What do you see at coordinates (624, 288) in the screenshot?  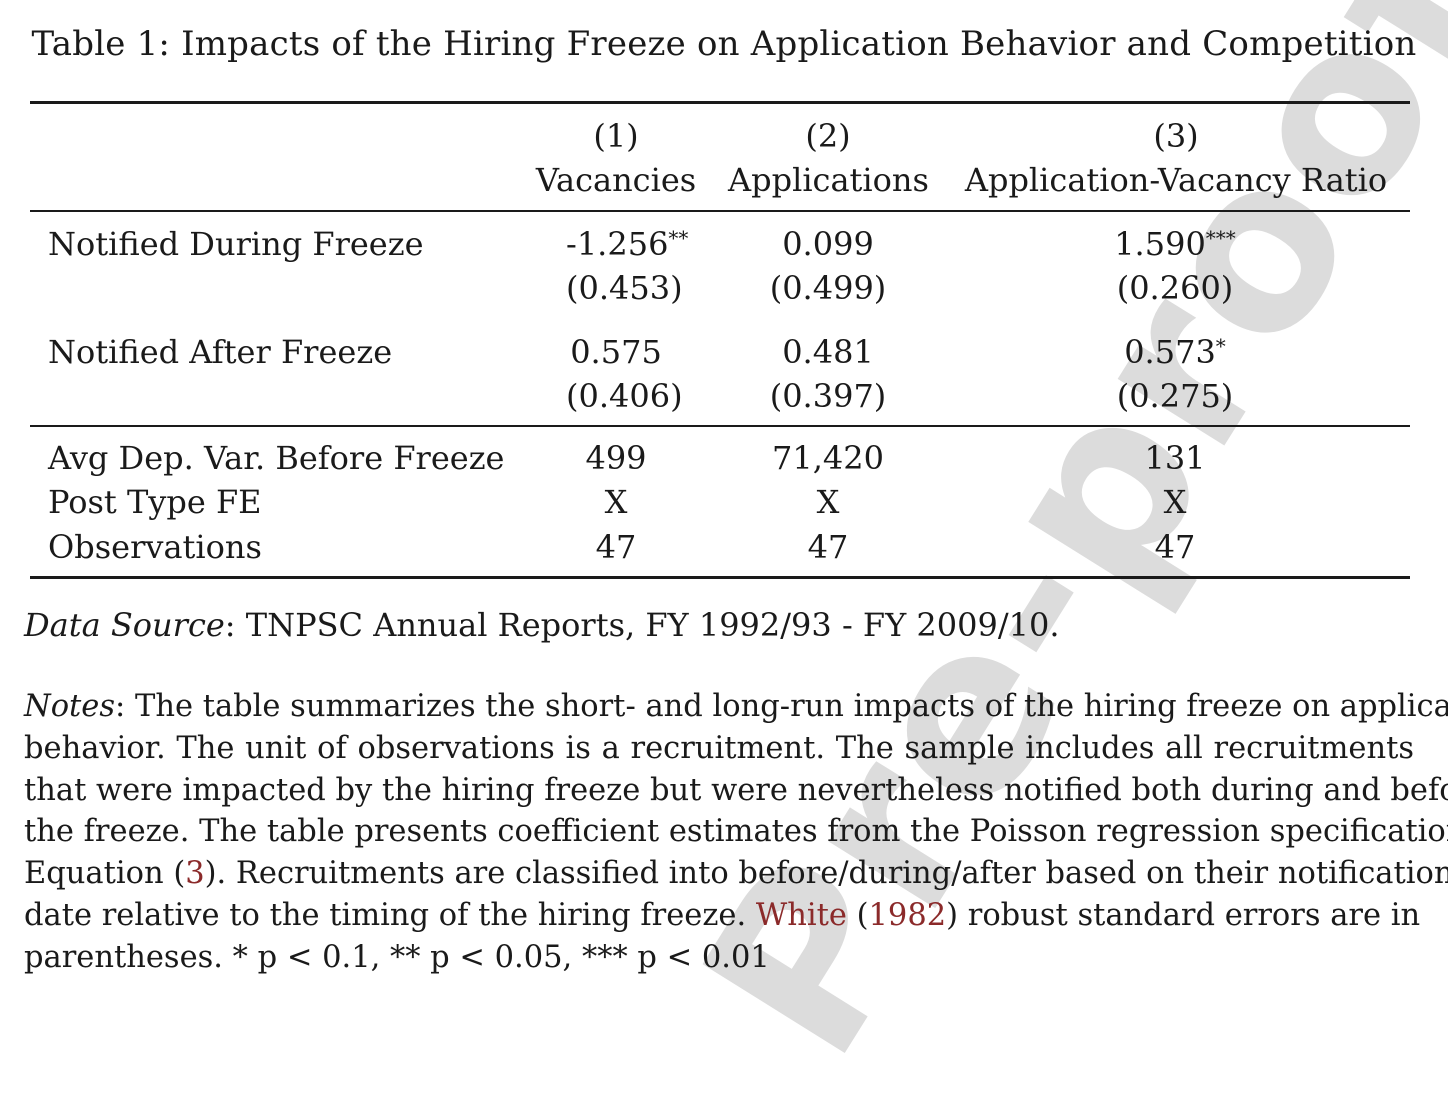 I see `se-during-col1: (0.453)` at bounding box center [624, 288].